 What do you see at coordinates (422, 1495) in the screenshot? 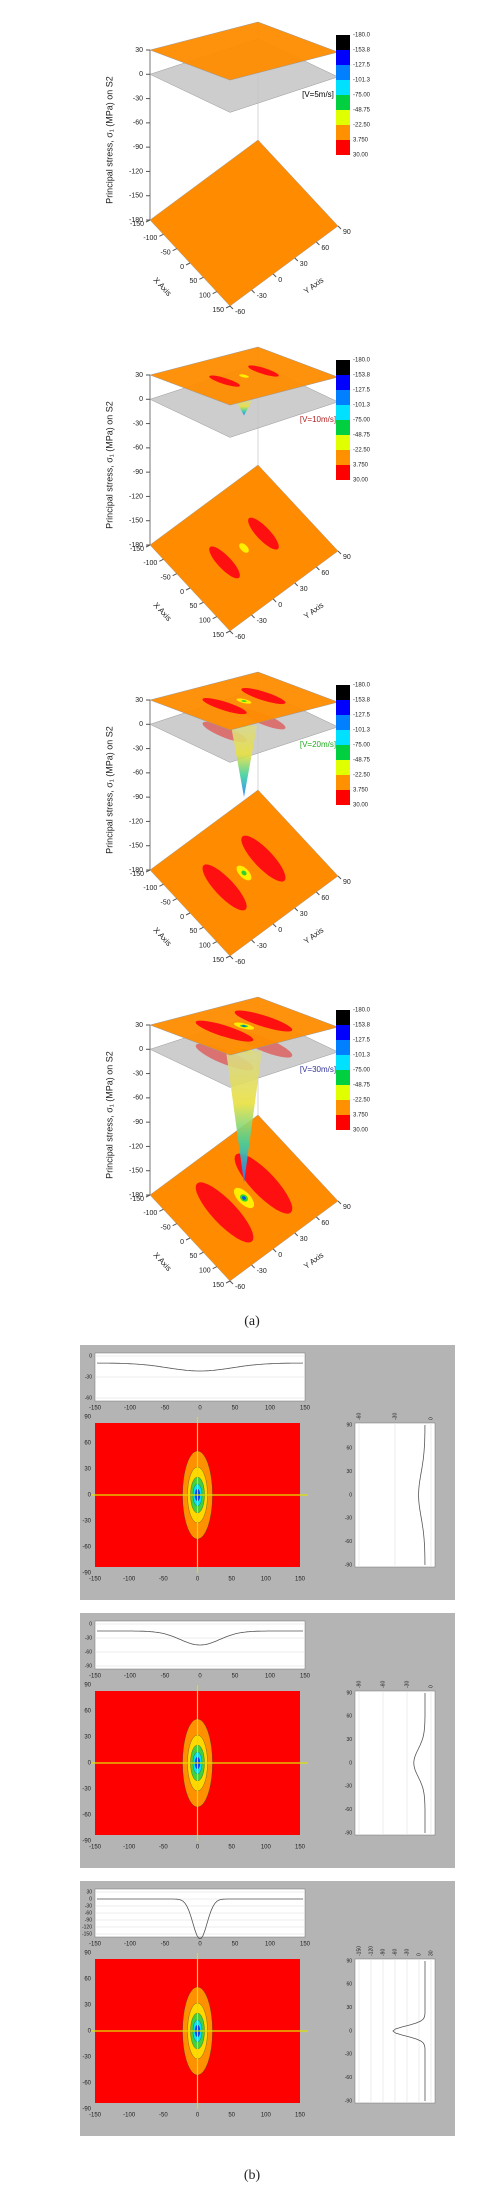
I see `profile-y-curve` at bounding box center [422, 1495].